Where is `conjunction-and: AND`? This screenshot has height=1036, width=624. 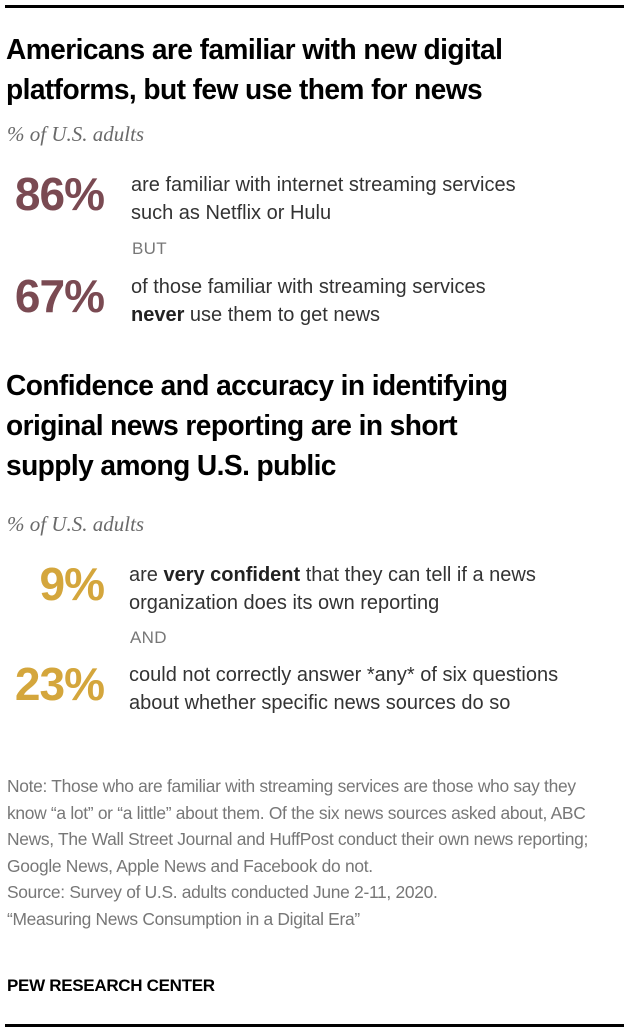
conjunction-and: AND is located at coordinates (148, 637).